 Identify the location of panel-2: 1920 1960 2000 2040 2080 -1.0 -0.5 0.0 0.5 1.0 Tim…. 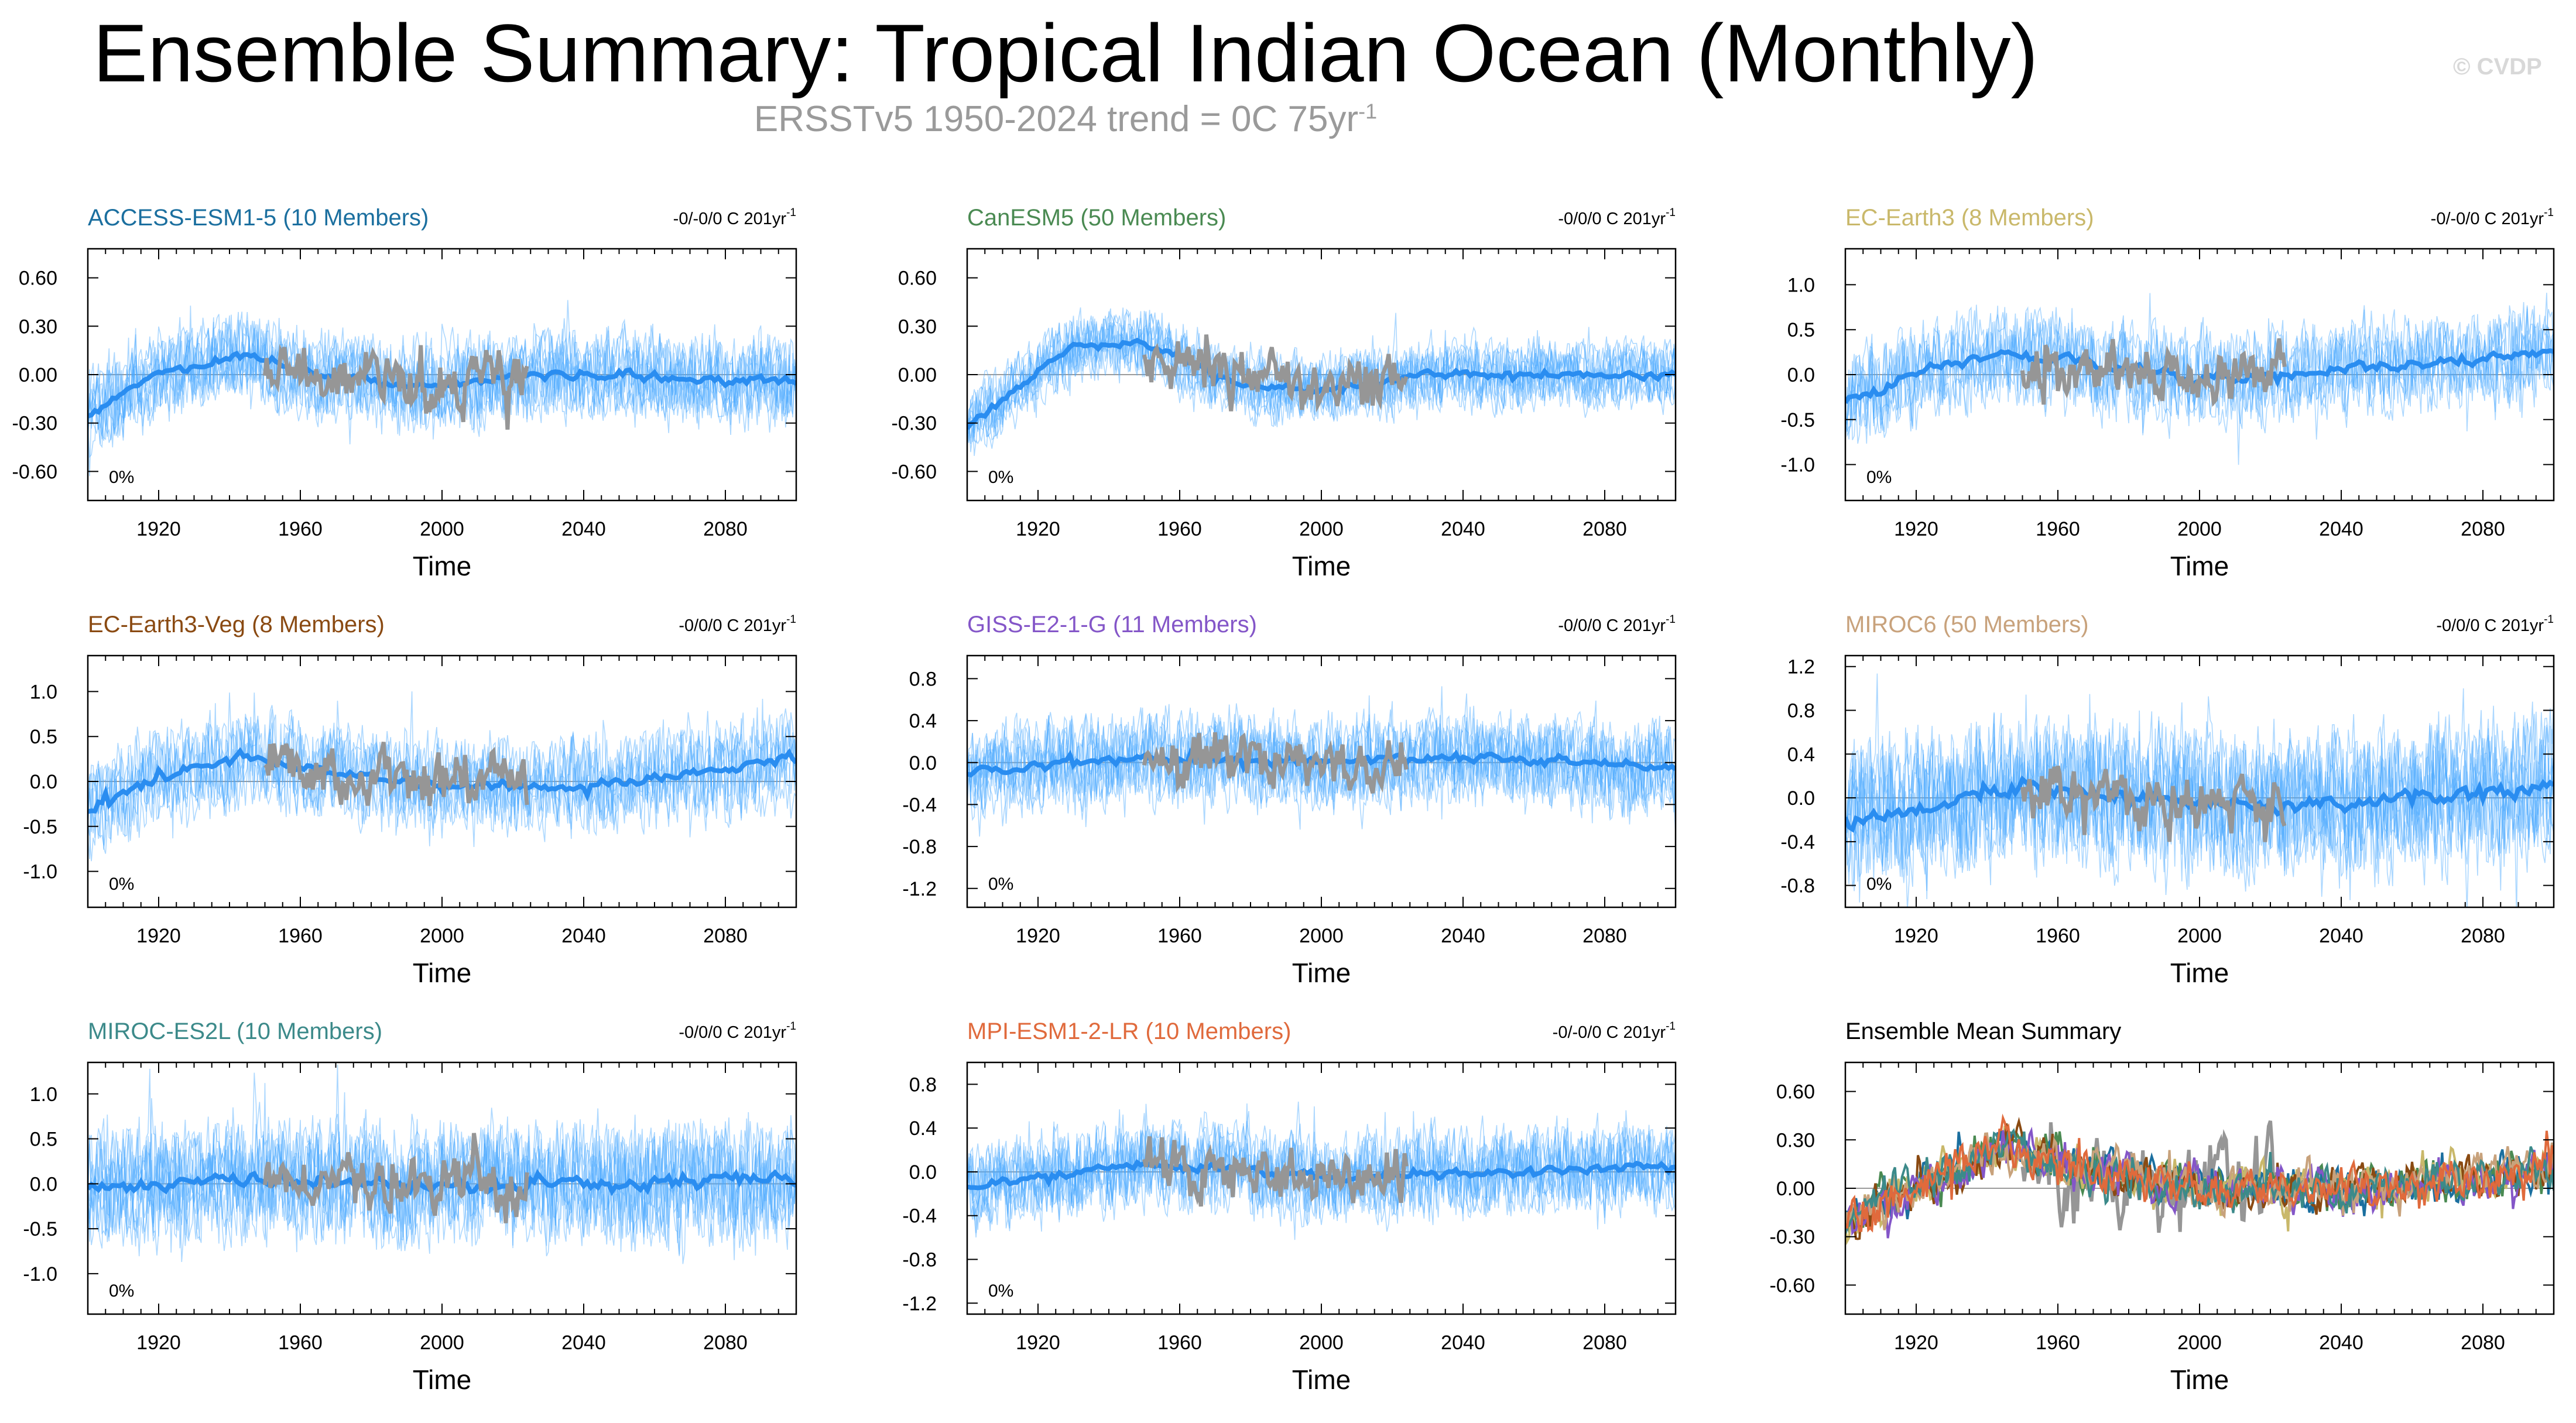
(2167, 393).